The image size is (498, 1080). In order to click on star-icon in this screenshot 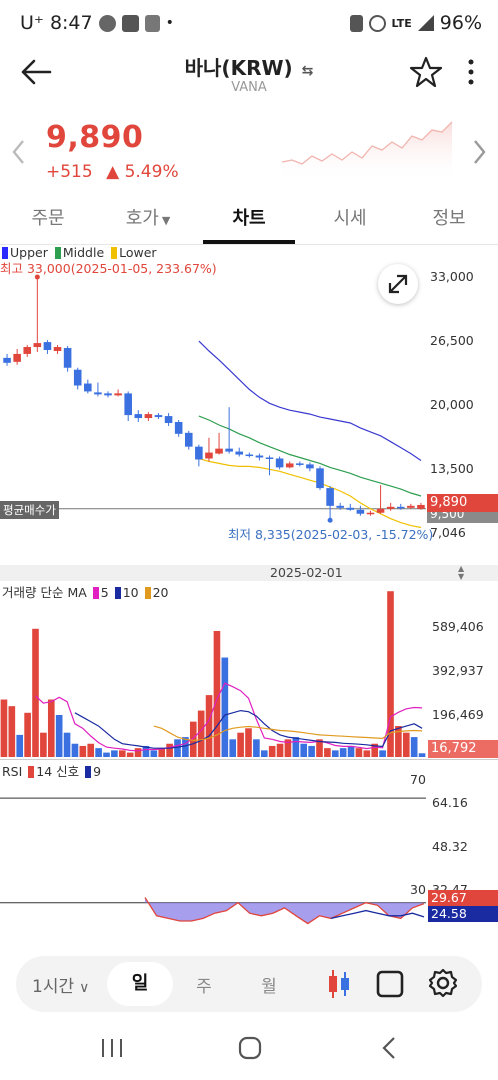, I will do `click(426, 72)`.